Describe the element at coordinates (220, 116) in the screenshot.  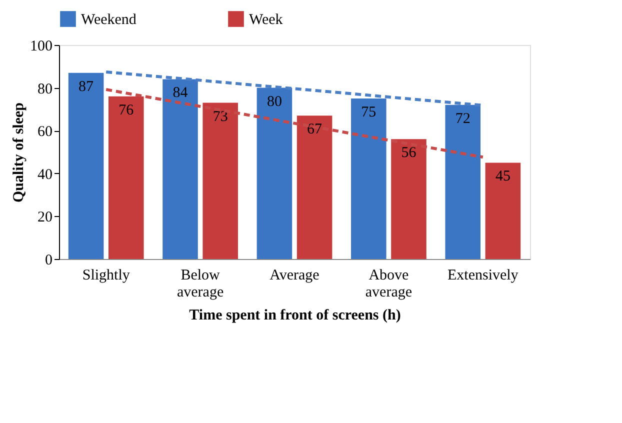
I see `data-label: 73` at that location.